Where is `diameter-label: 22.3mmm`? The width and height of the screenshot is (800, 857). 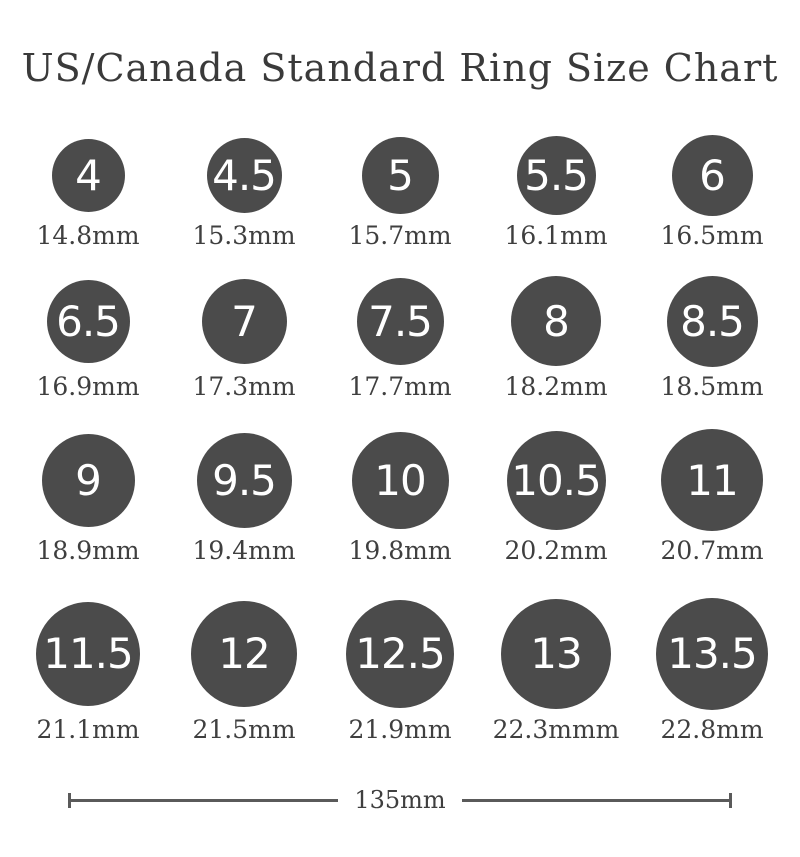 diameter-label: 22.3mmm is located at coordinates (556, 729).